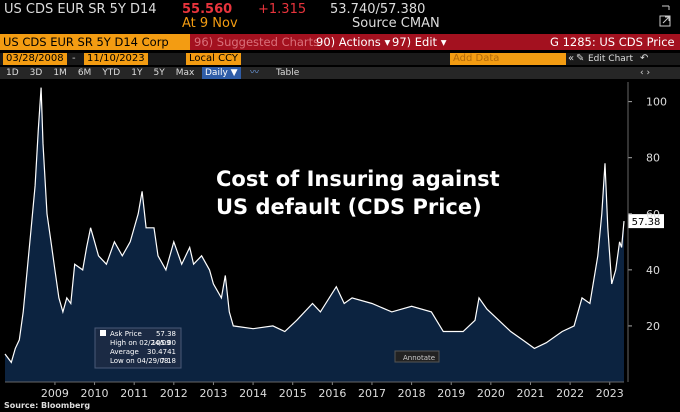  I want to click on start-date: 03/28/2008, so click(35, 59).